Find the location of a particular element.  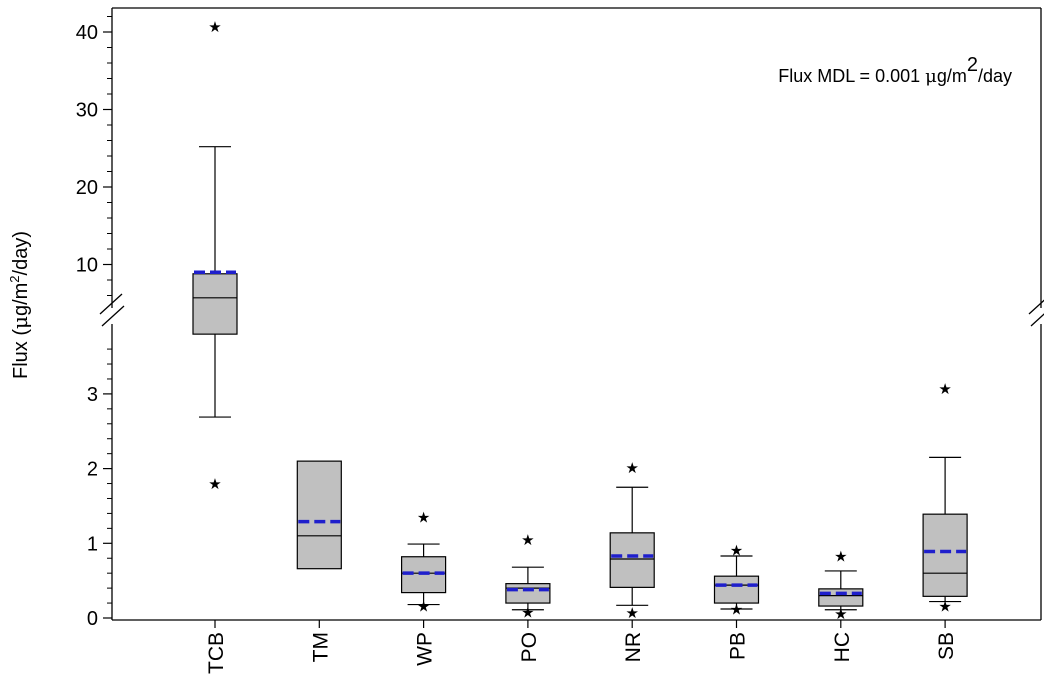

y-axis-title: Flux (μg/m2/day) is located at coordinates (19, 305).